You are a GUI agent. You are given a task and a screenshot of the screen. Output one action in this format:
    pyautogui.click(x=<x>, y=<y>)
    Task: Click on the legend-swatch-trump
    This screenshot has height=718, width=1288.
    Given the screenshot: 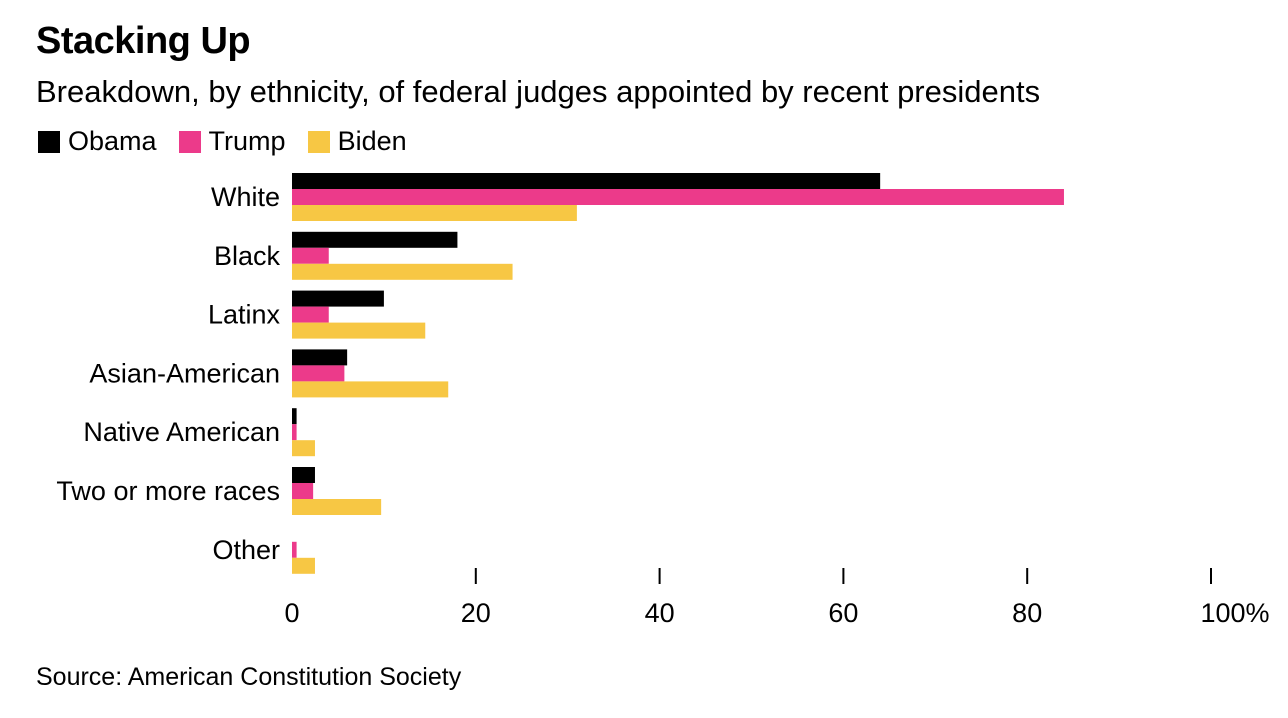 What is the action you would take?
    pyautogui.click(x=189, y=141)
    